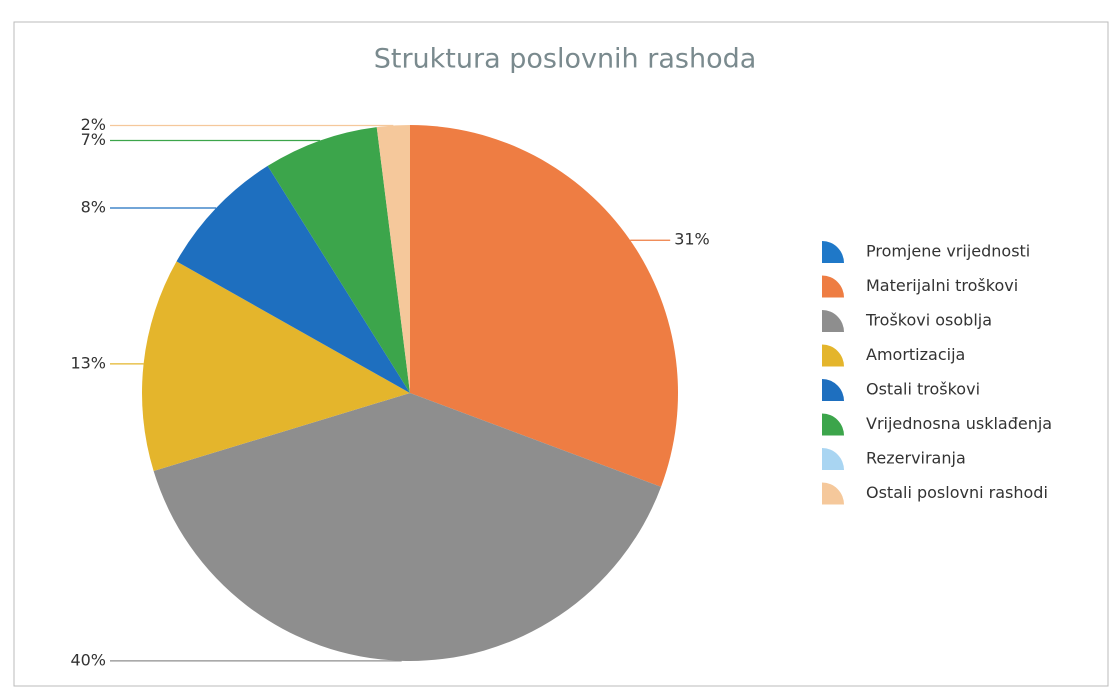 The image size is (1114, 694). Describe the element at coordinates (942, 285) in the screenshot. I see `legend-label: Materijalni troškovi` at that location.